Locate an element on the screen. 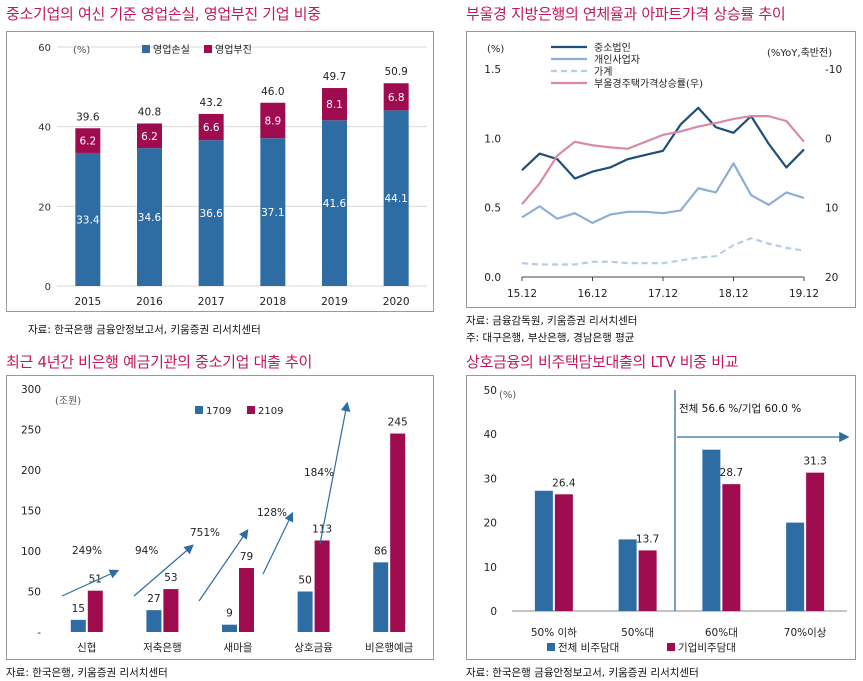 This screenshot has width=863, height=681. bar-2020-slump is located at coordinates (396, 97).